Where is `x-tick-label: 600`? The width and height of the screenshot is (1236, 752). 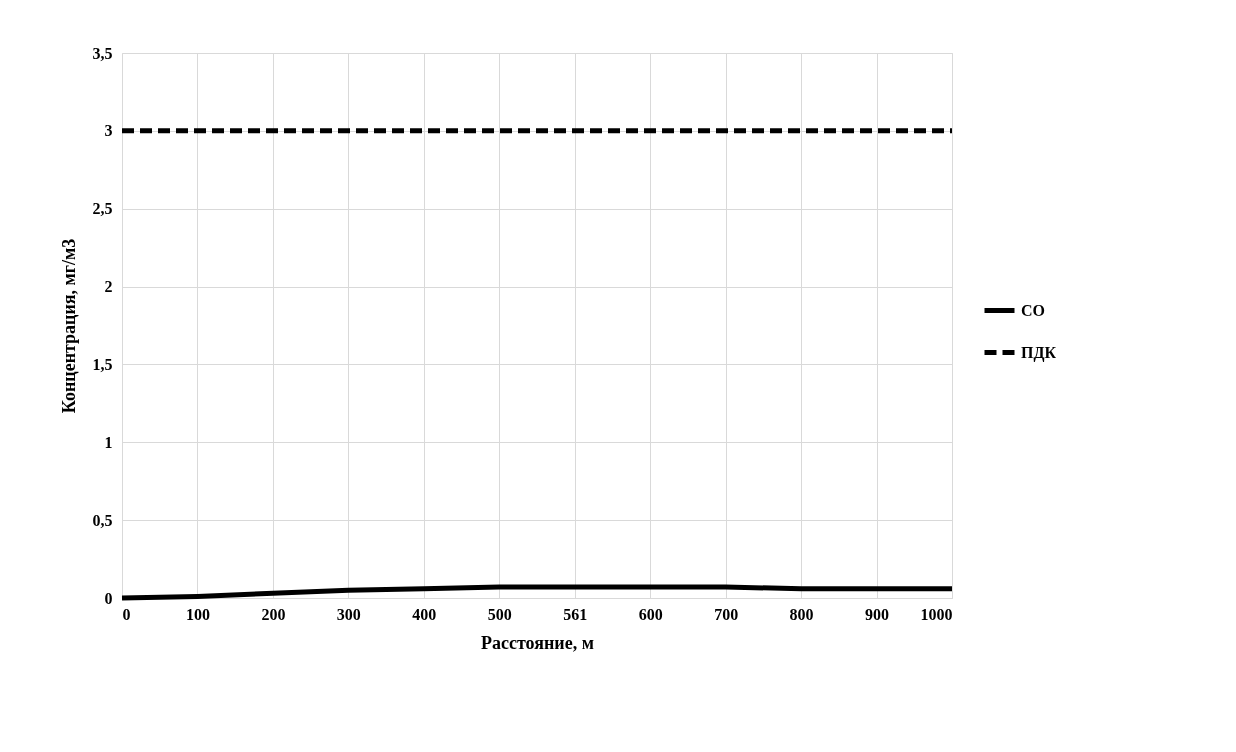 x-tick-label: 600 is located at coordinates (650, 614).